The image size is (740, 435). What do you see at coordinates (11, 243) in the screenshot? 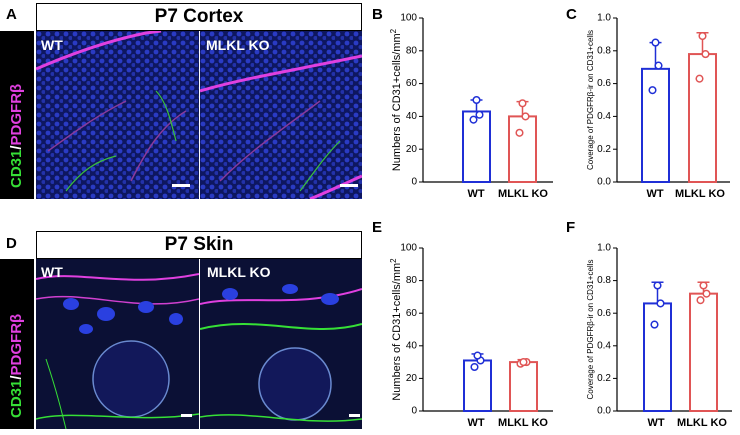
I see `panel-letter-d: D` at bounding box center [11, 243].